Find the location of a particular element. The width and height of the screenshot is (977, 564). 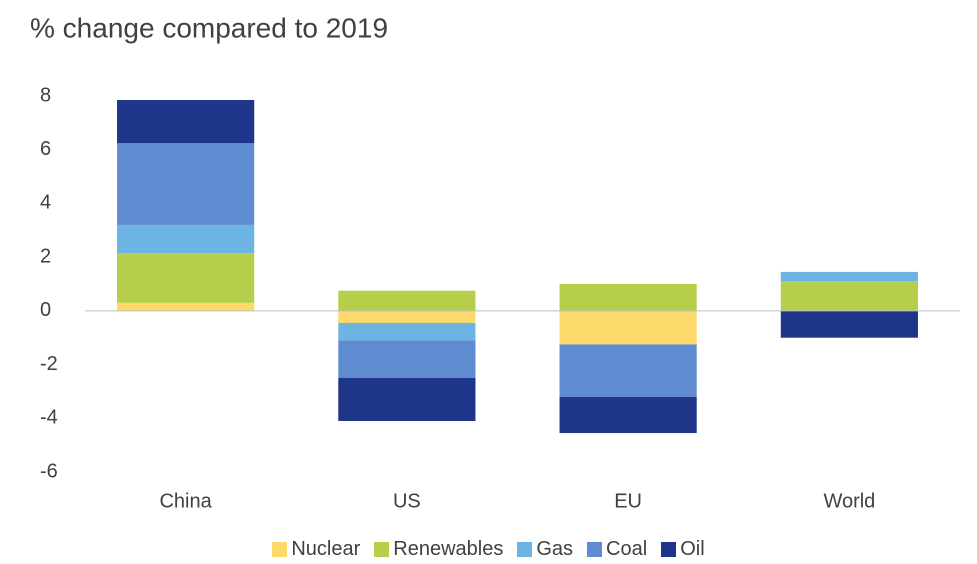

legend-label: Renewables is located at coordinates (448, 549).